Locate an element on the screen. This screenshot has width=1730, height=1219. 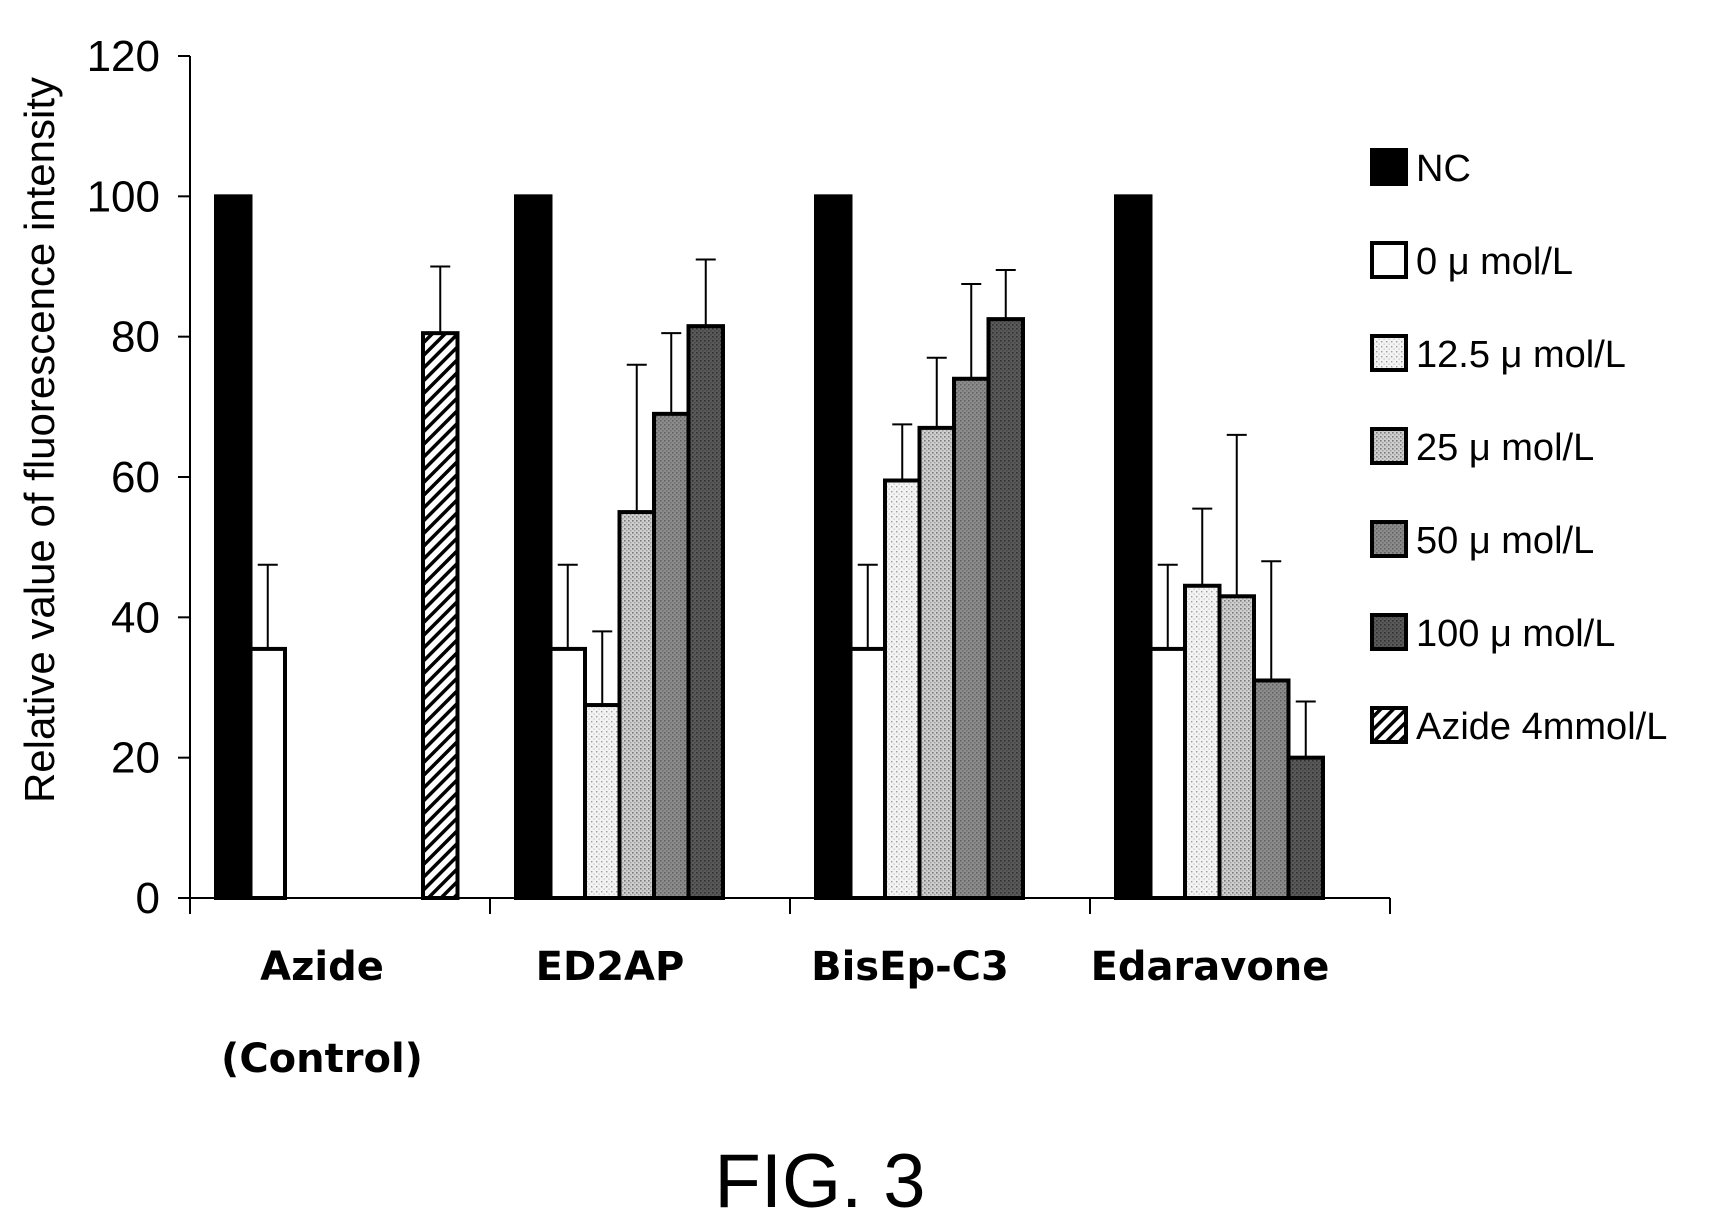
legend-label: 50 μ mol/L is located at coordinates (1505, 541).